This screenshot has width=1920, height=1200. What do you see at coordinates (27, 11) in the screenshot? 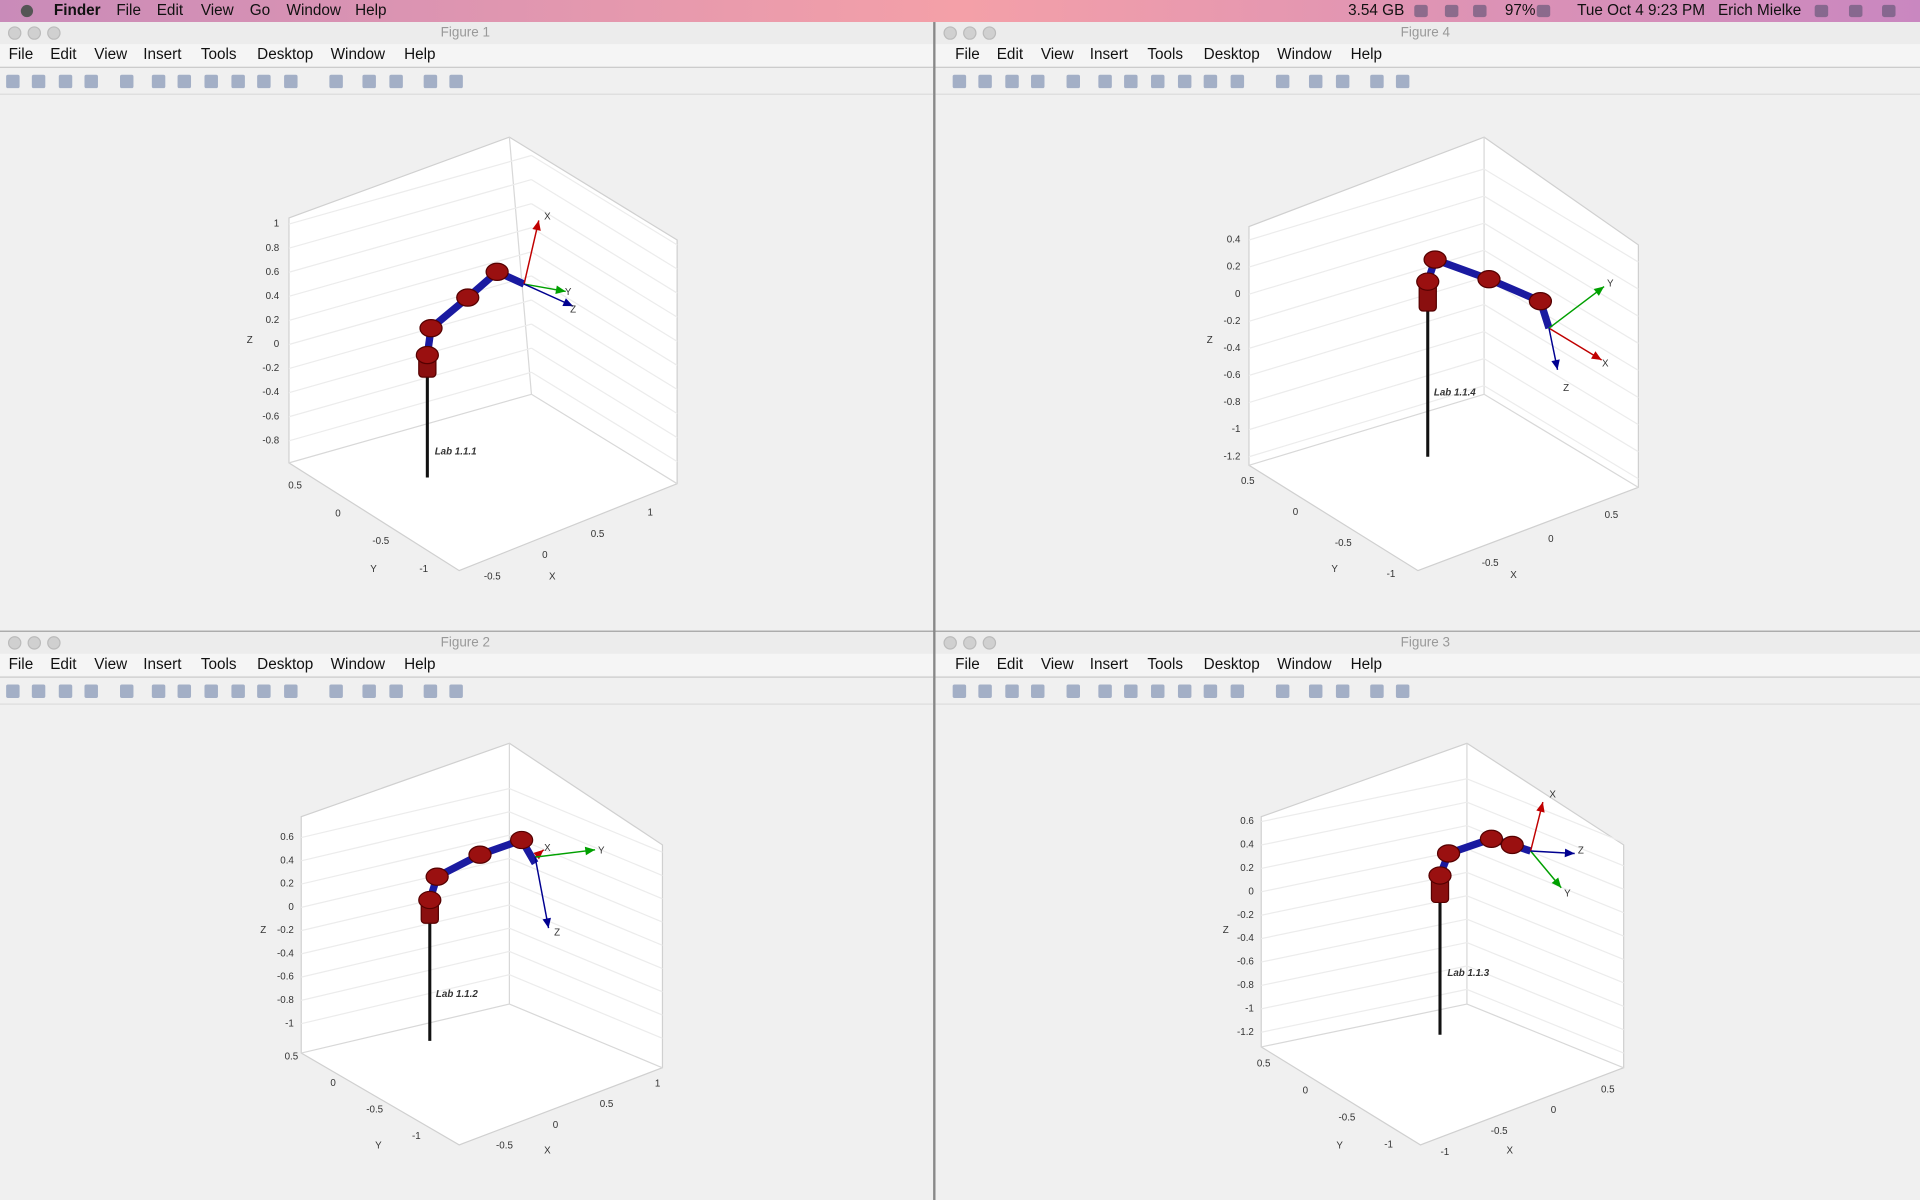
I see `apple-icon` at bounding box center [27, 11].